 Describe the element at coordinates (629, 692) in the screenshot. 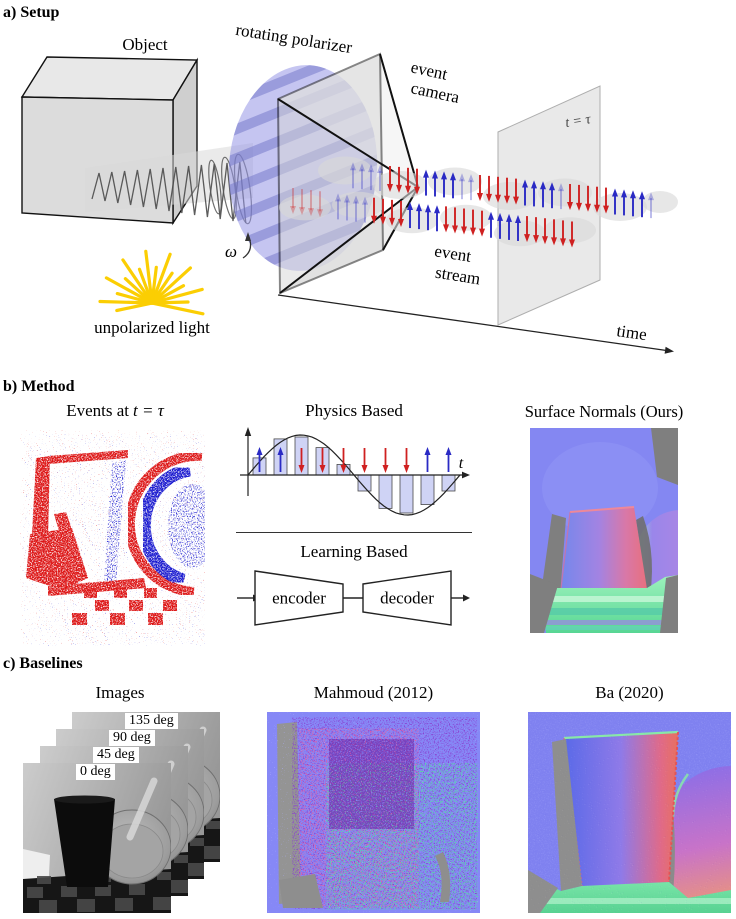

I see `ba-title: Ba (2020)` at that location.